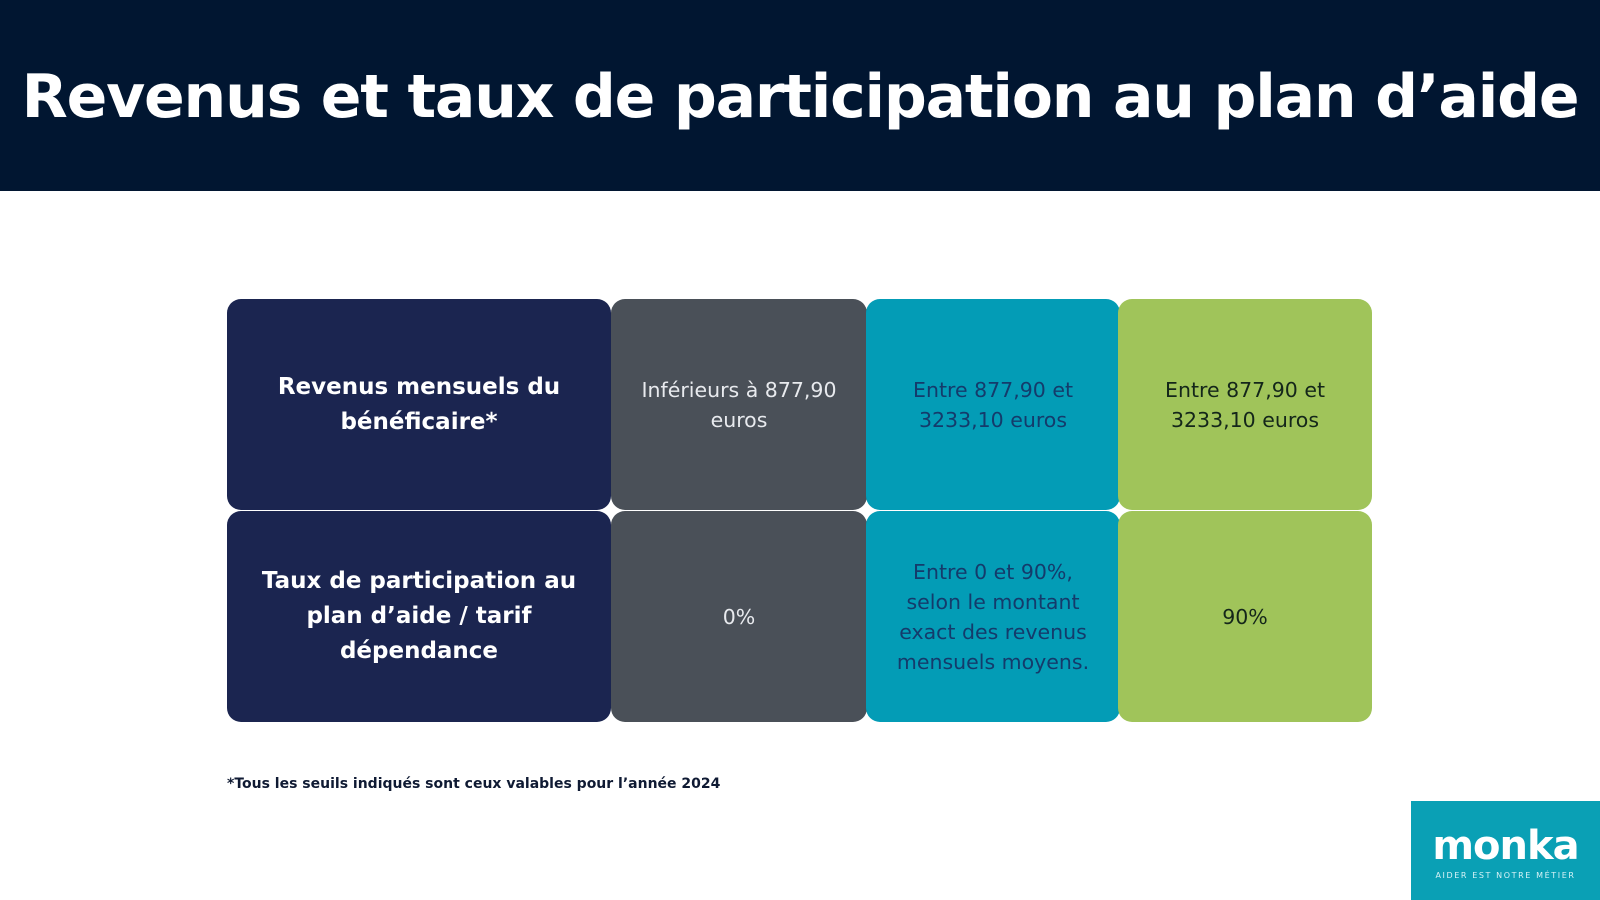 The image size is (1600, 900). I want to click on logo-wordmark: monka, so click(1505, 846).